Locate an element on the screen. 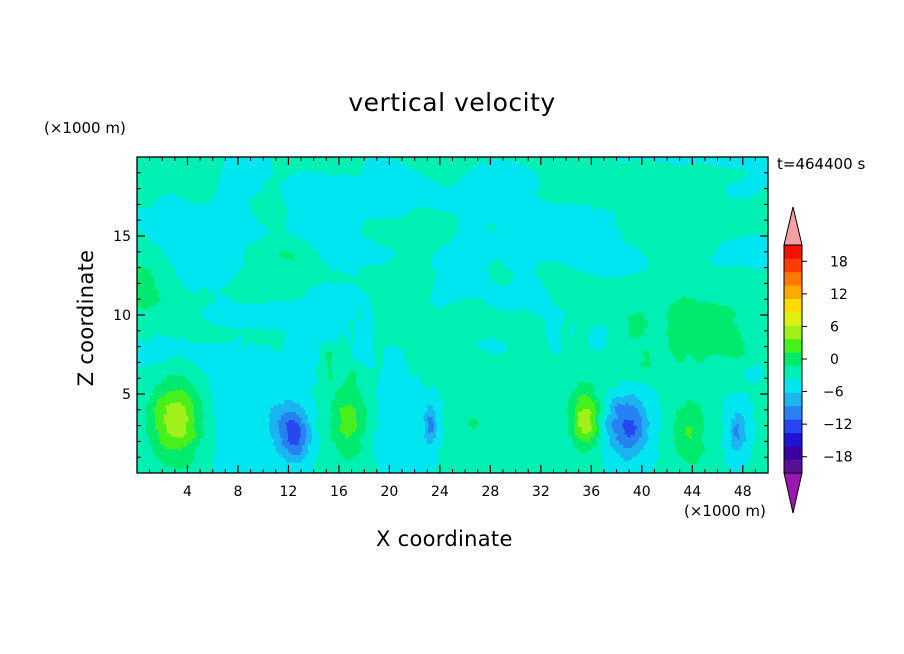 Image resolution: width=904 pixels, height=654 pixels. x-tick-label: 20 is located at coordinates (389, 492).